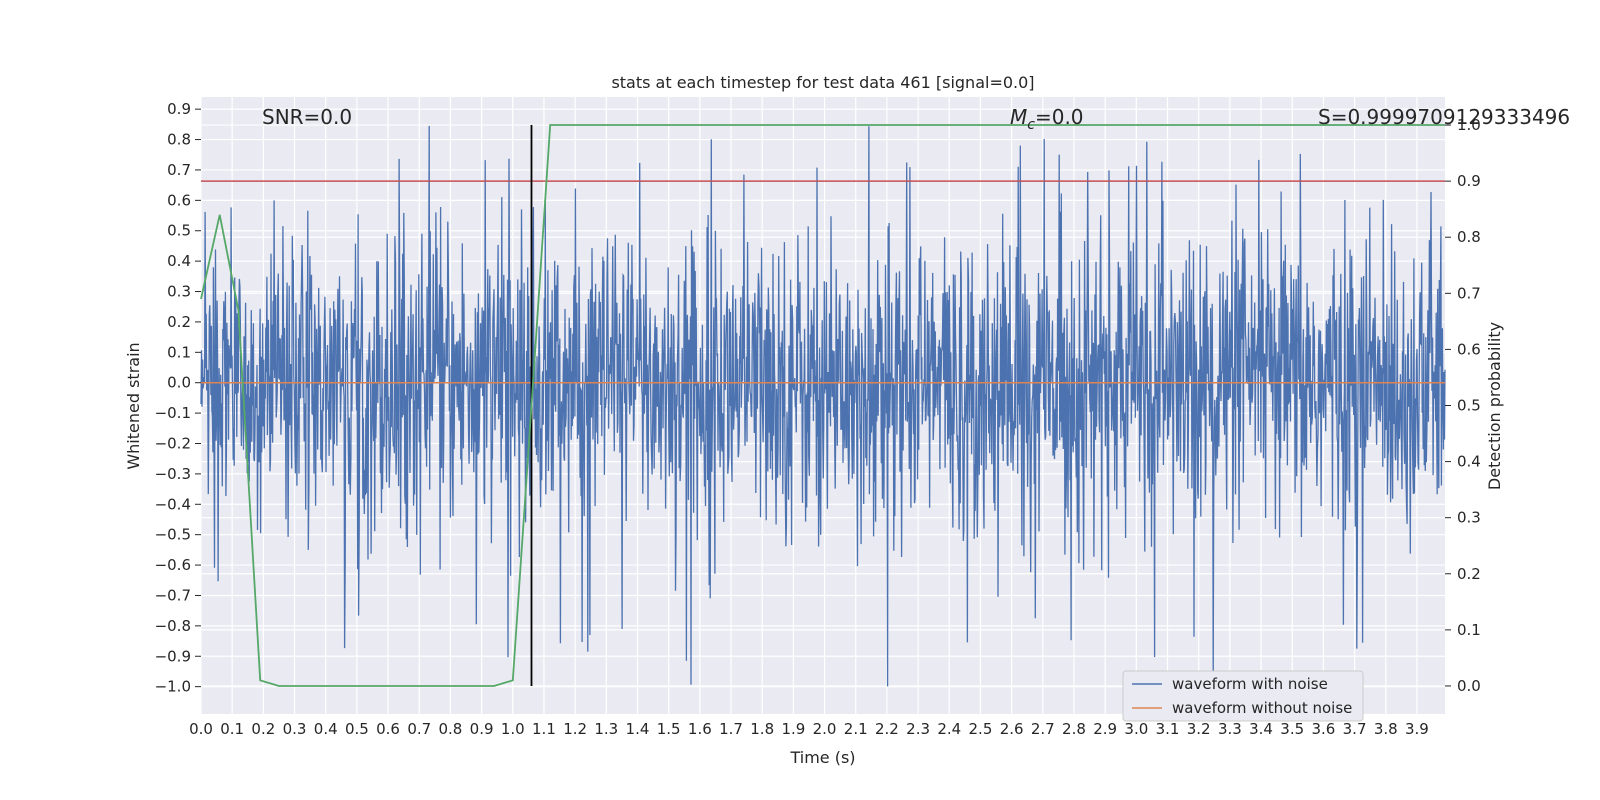  What do you see at coordinates (295, 729) in the screenshot?
I see `x-tick-label: 0.3` at bounding box center [295, 729].